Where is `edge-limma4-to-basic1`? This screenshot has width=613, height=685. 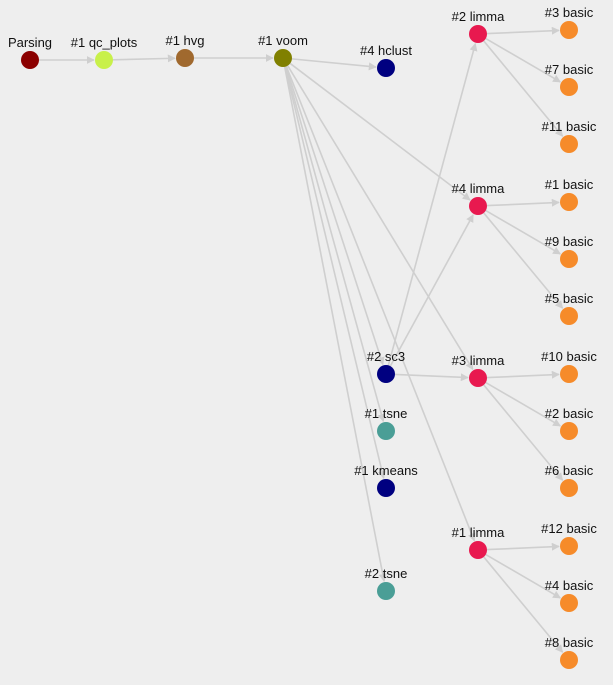
edge-limma4-to-basic1 is located at coordinates (523, 202).